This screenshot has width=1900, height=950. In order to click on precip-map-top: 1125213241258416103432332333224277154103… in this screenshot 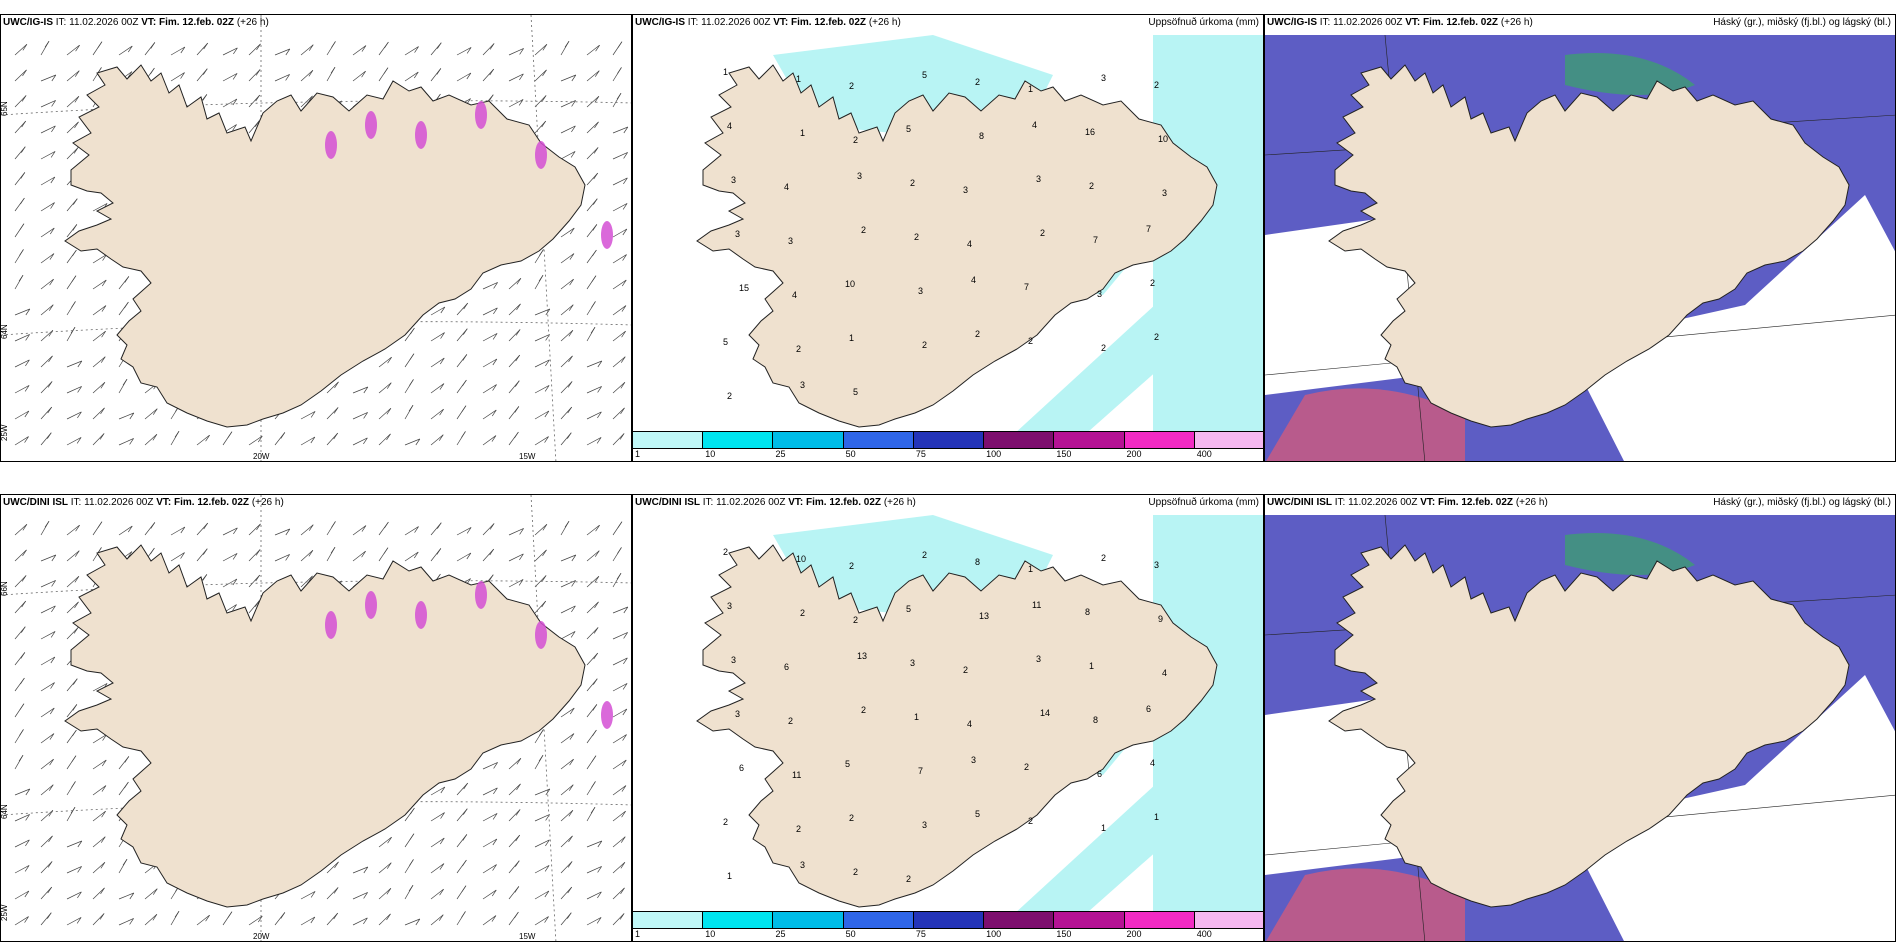, I will do `click(979, 248)`.